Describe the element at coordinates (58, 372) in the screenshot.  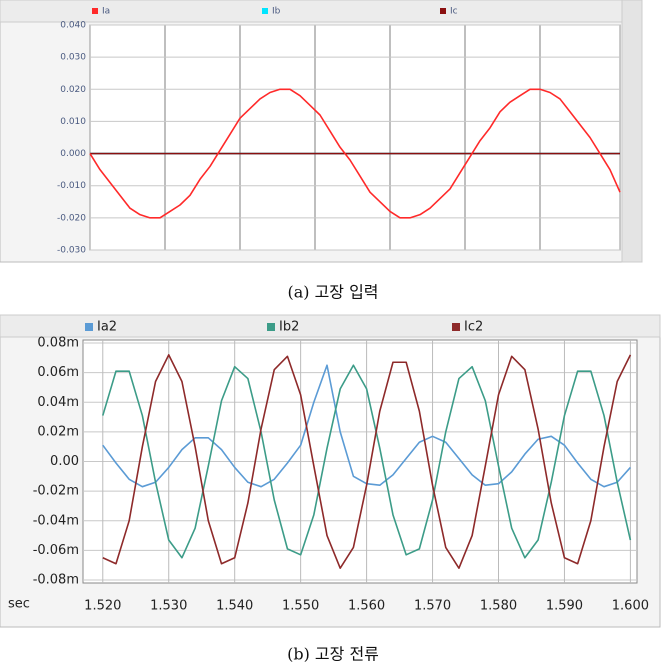
I see `y-tick-label: 0.06m` at that location.